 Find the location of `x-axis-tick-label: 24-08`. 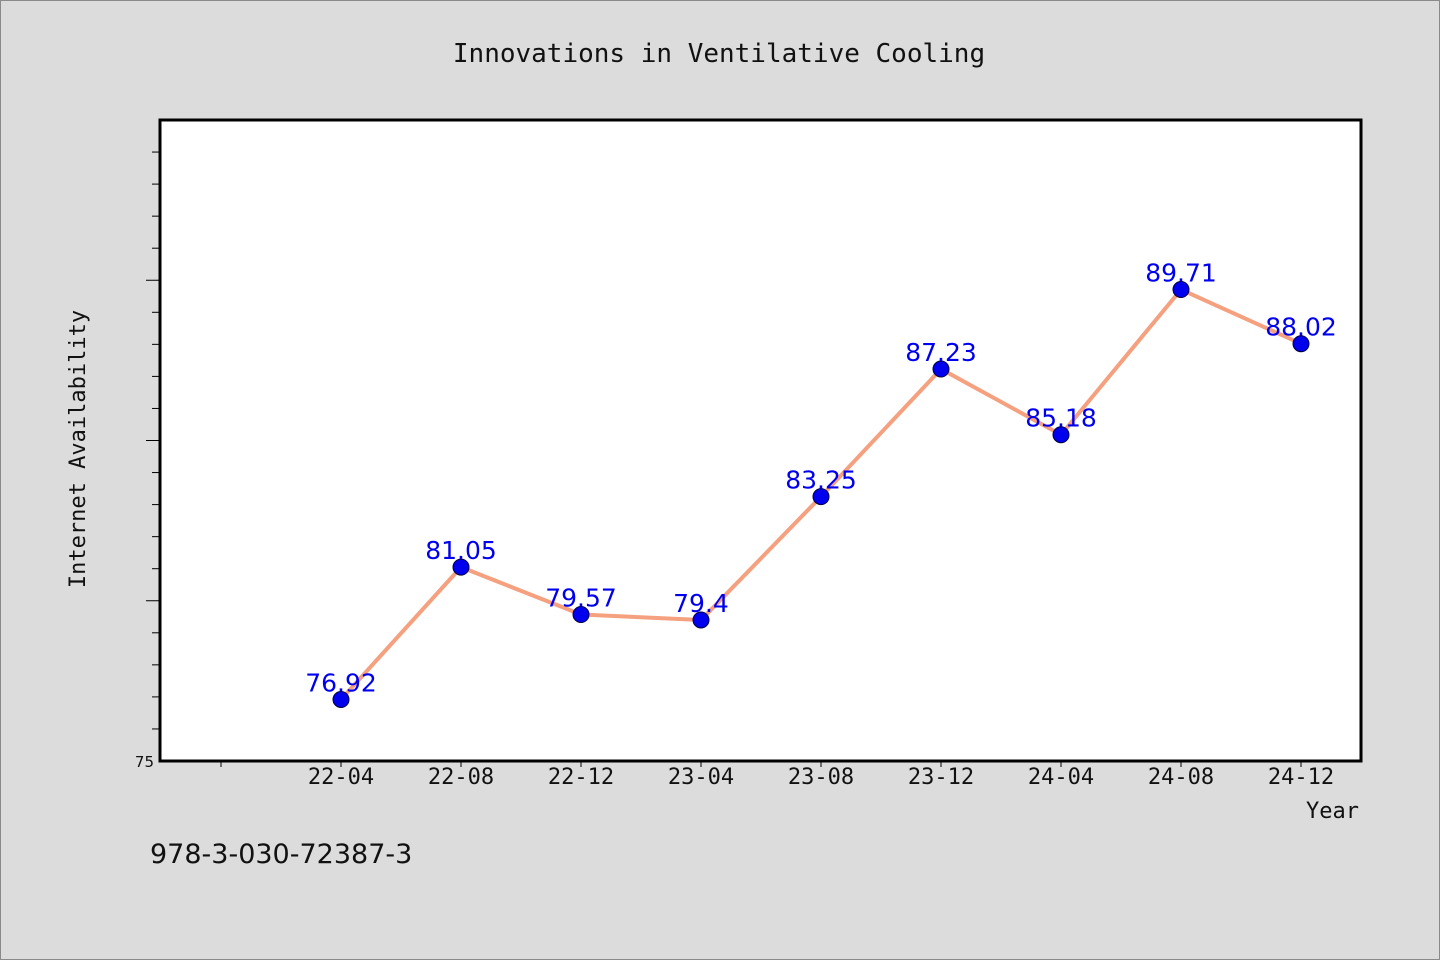

x-axis-tick-label: 24-08 is located at coordinates (1181, 777).